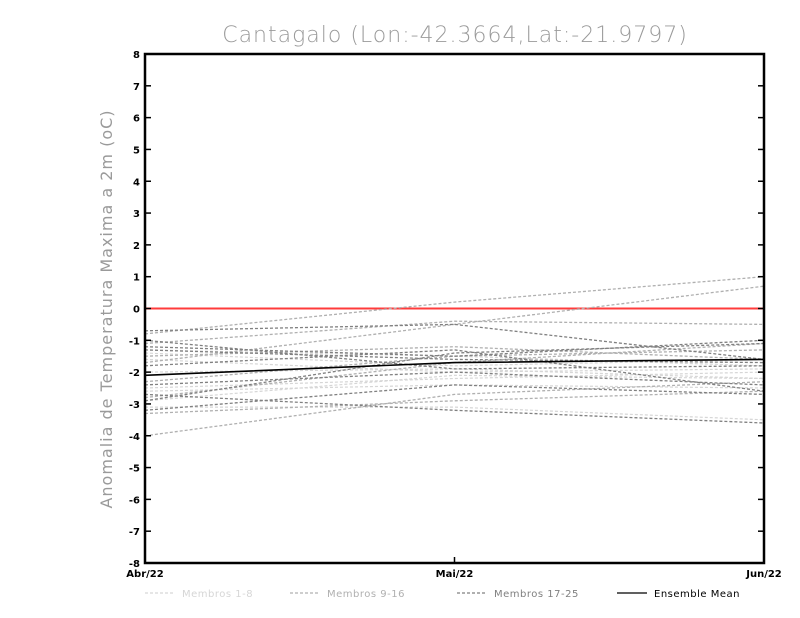 Image resolution: width=800 pixels, height=618 pixels. I want to click on y-tick-label: -7, so click(134, 532).